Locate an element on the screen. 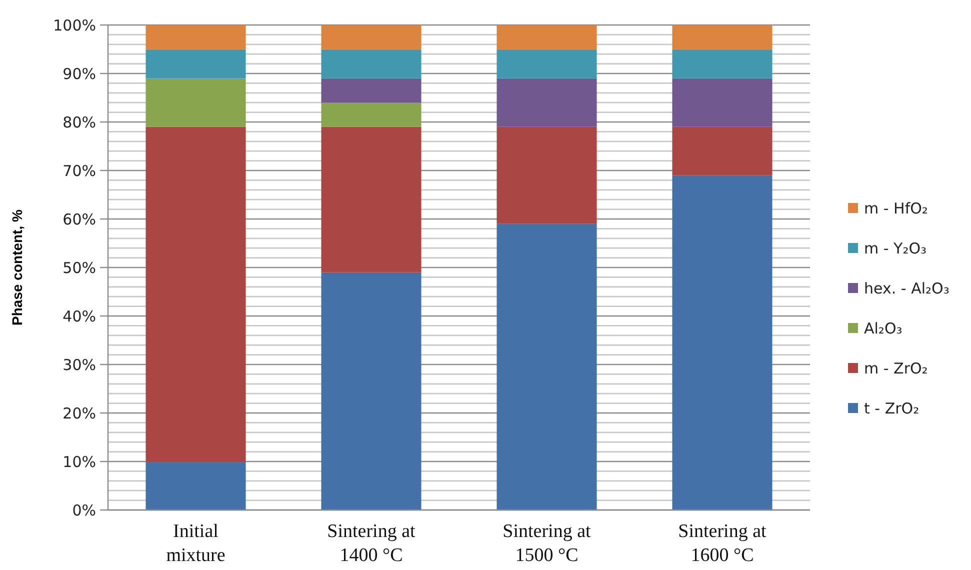 This screenshot has width=971, height=570. y-tick-label: 60% is located at coordinates (79, 219).